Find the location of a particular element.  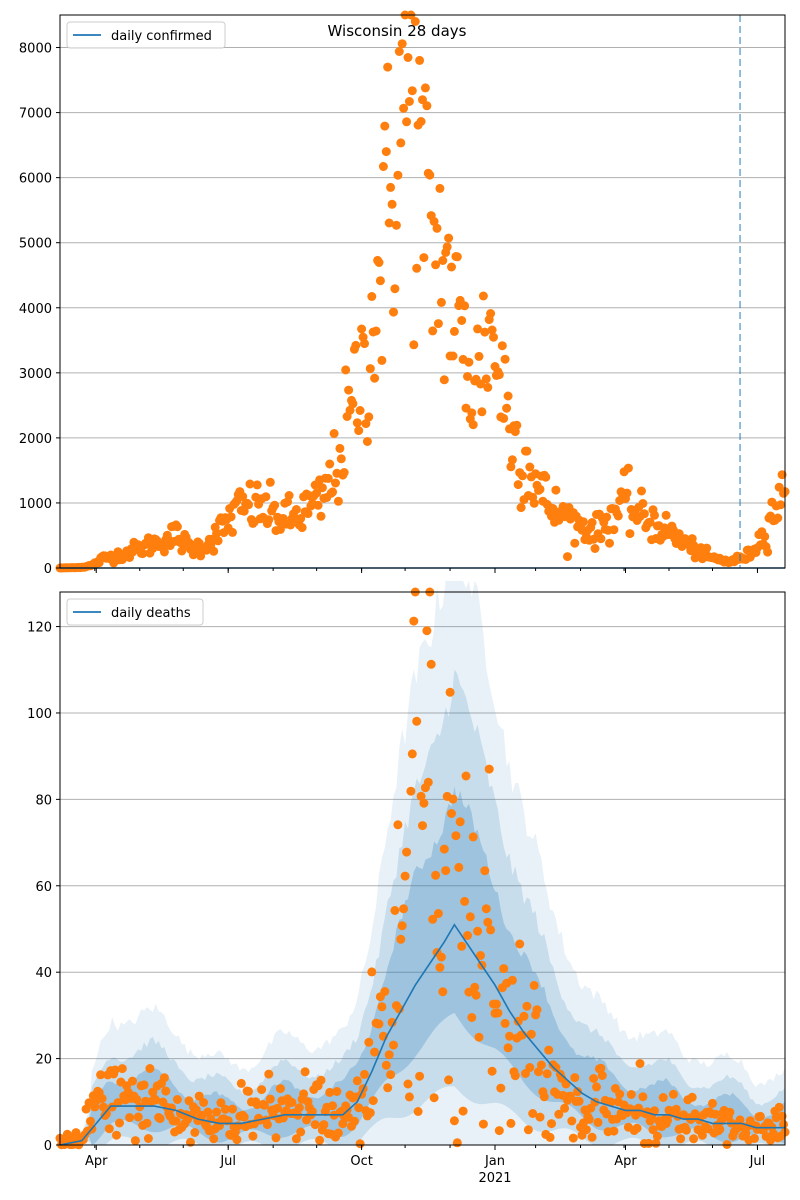

y-tick-label: 100 is located at coordinates (39, 714).